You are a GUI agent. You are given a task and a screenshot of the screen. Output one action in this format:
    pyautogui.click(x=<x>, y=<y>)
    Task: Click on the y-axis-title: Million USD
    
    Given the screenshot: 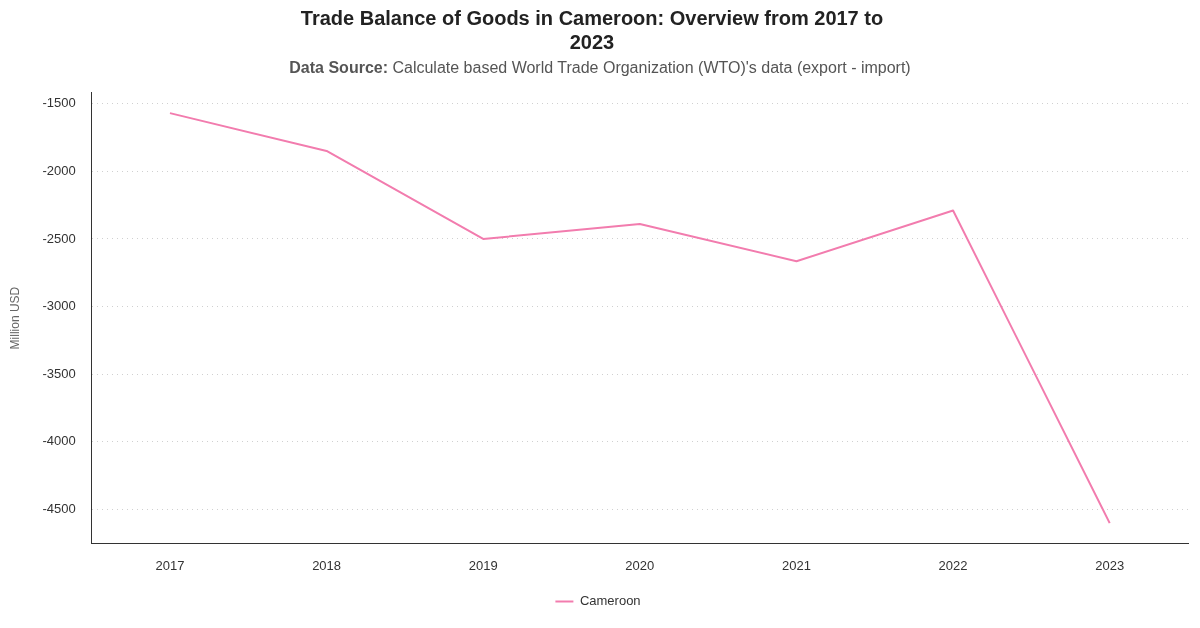 What is the action you would take?
    pyautogui.click(x=14, y=318)
    